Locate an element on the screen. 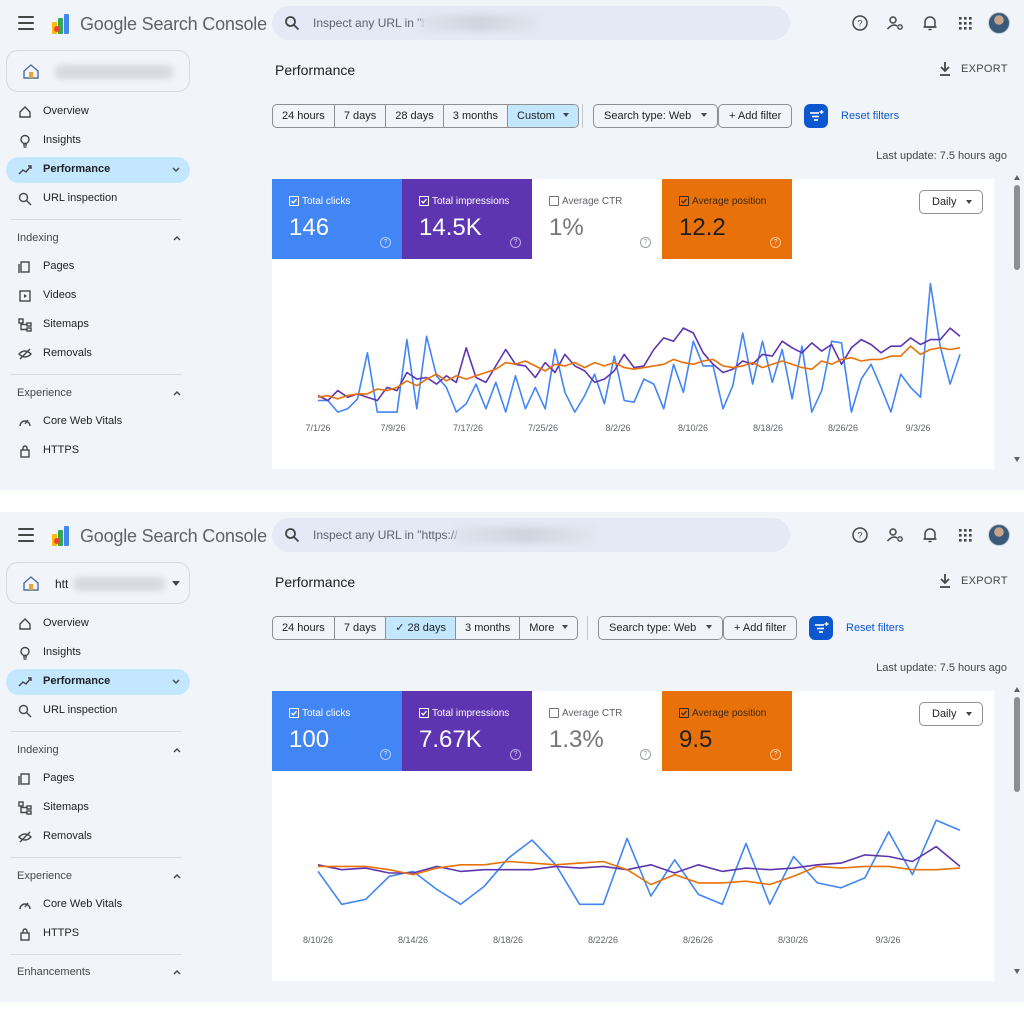  date-range-option: More is located at coordinates (548, 628).